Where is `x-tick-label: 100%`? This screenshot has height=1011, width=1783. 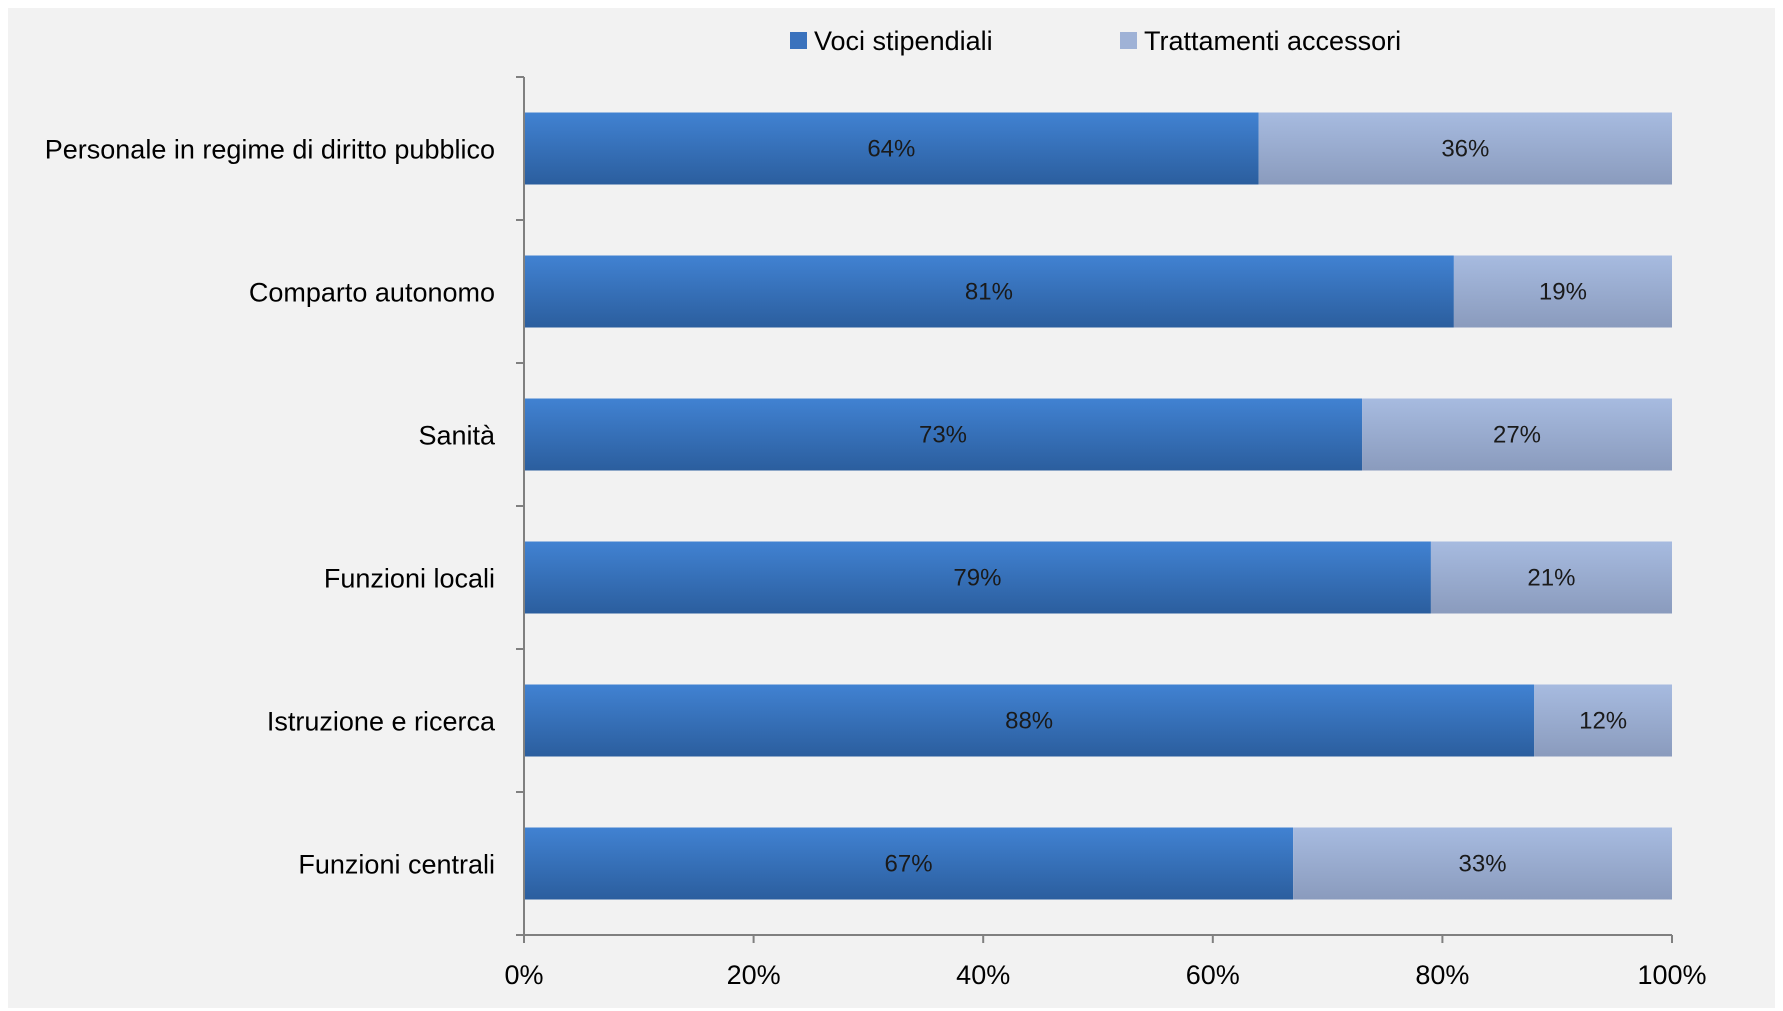
x-tick-label: 100% is located at coordinates (1671, 975).